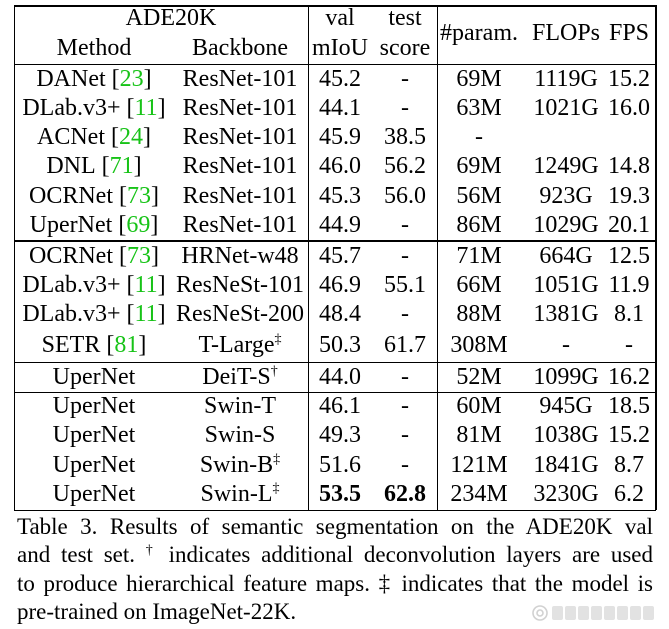  I want to click on params-cell: 81M, so click(479, 435).